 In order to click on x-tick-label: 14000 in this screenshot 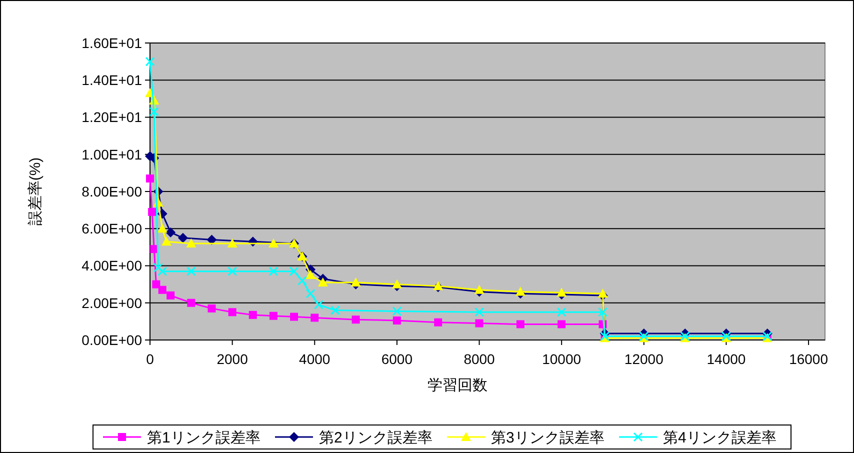, I will do `click(726, 359)`.